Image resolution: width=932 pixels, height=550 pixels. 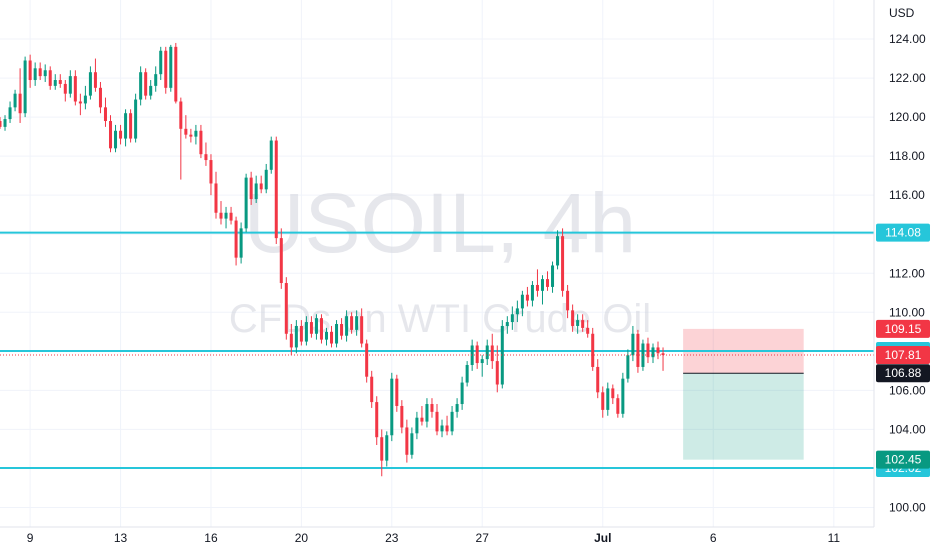 What do you see at coordinates (903, 355) in the screenshot?
I see `price-badge-label: 107.81` at bounding box center [903, 355].